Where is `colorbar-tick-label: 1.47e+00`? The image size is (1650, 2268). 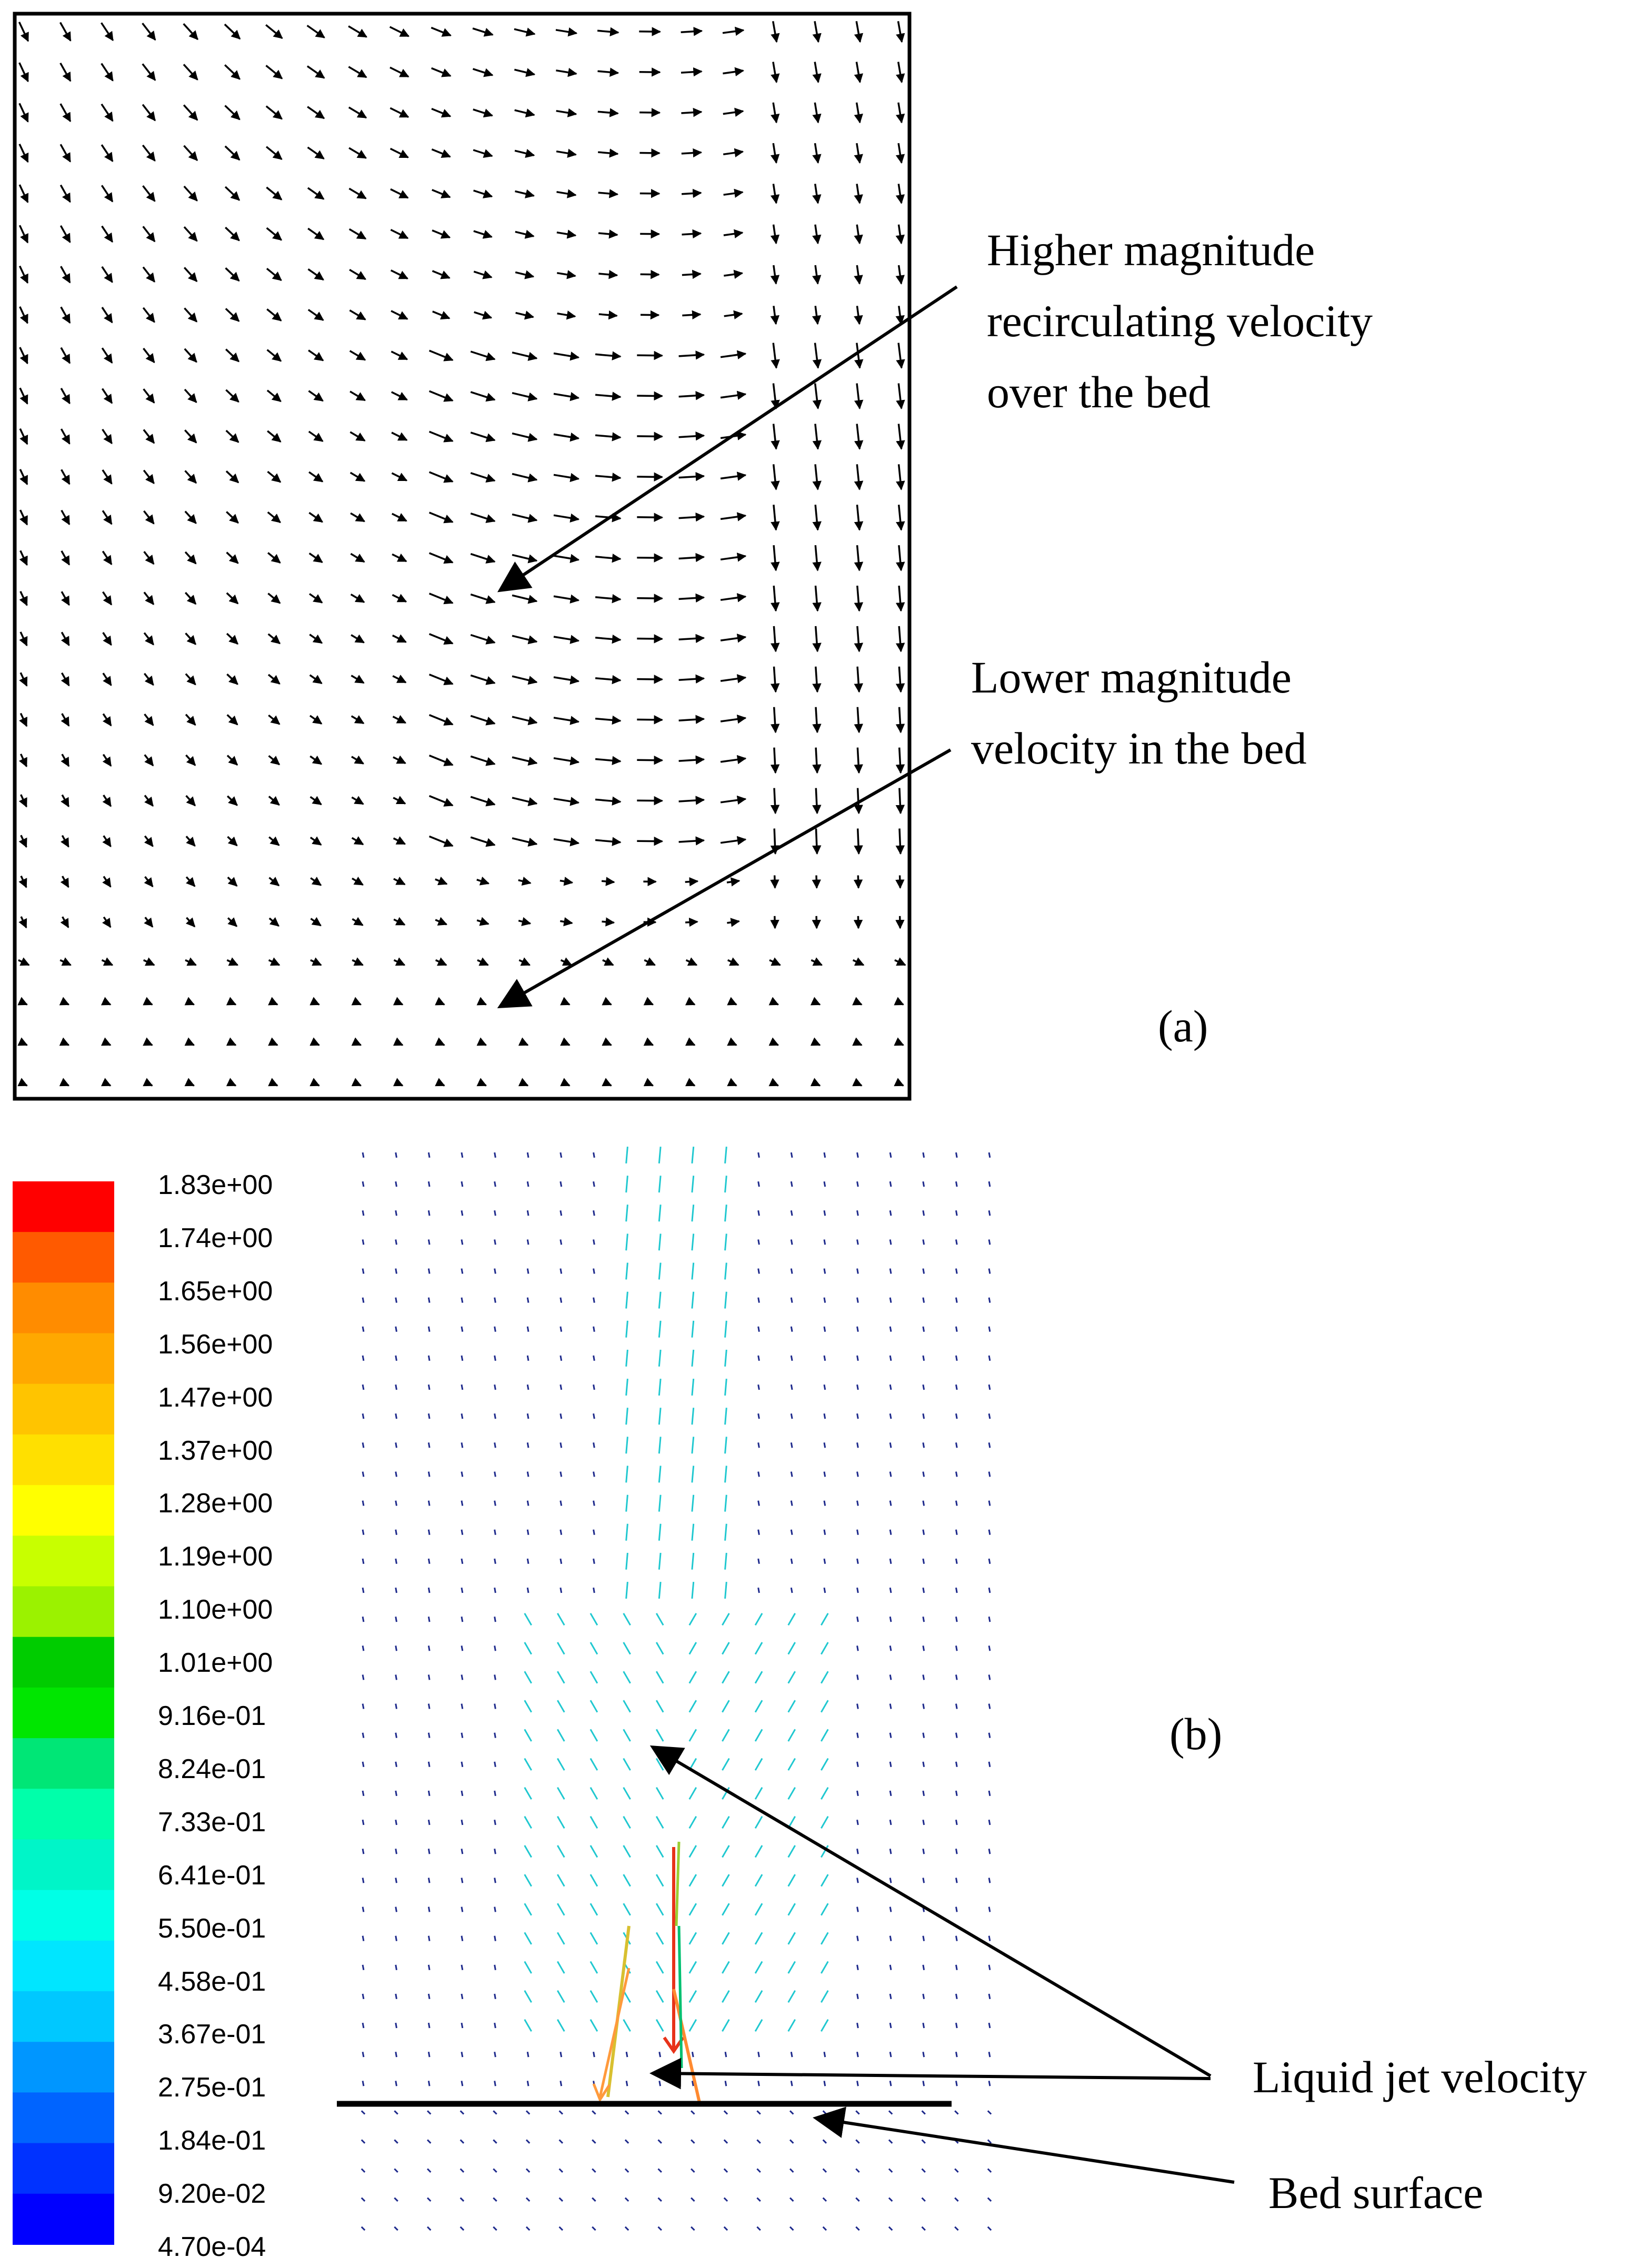
colorbar-tick-label: 1.47e+00 is located at coordinates (215, 1397).